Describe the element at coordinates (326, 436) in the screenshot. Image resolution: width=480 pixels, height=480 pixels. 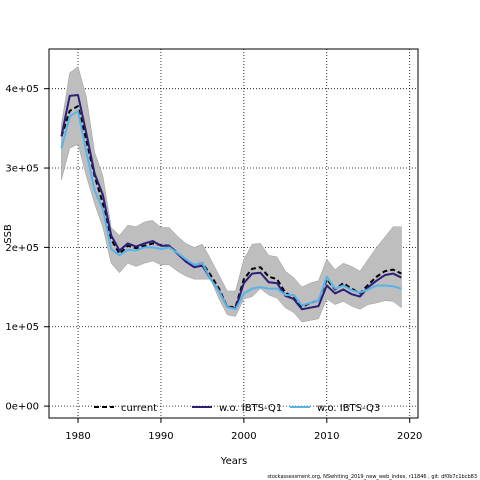
I see `x-tick-label-3: 2010` at that location.